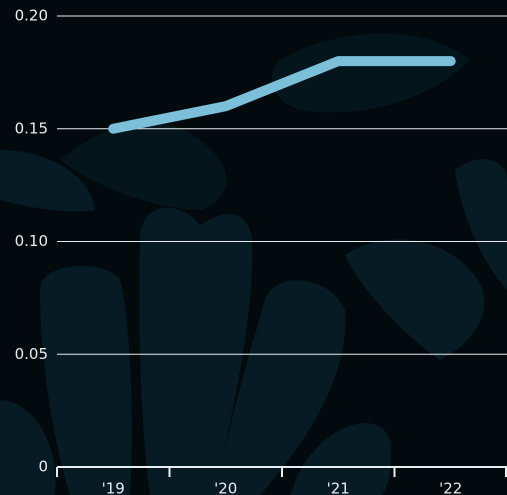 The image size is (507, 495). I want to click on y-tick-label: 0.10, so click(31, 241).